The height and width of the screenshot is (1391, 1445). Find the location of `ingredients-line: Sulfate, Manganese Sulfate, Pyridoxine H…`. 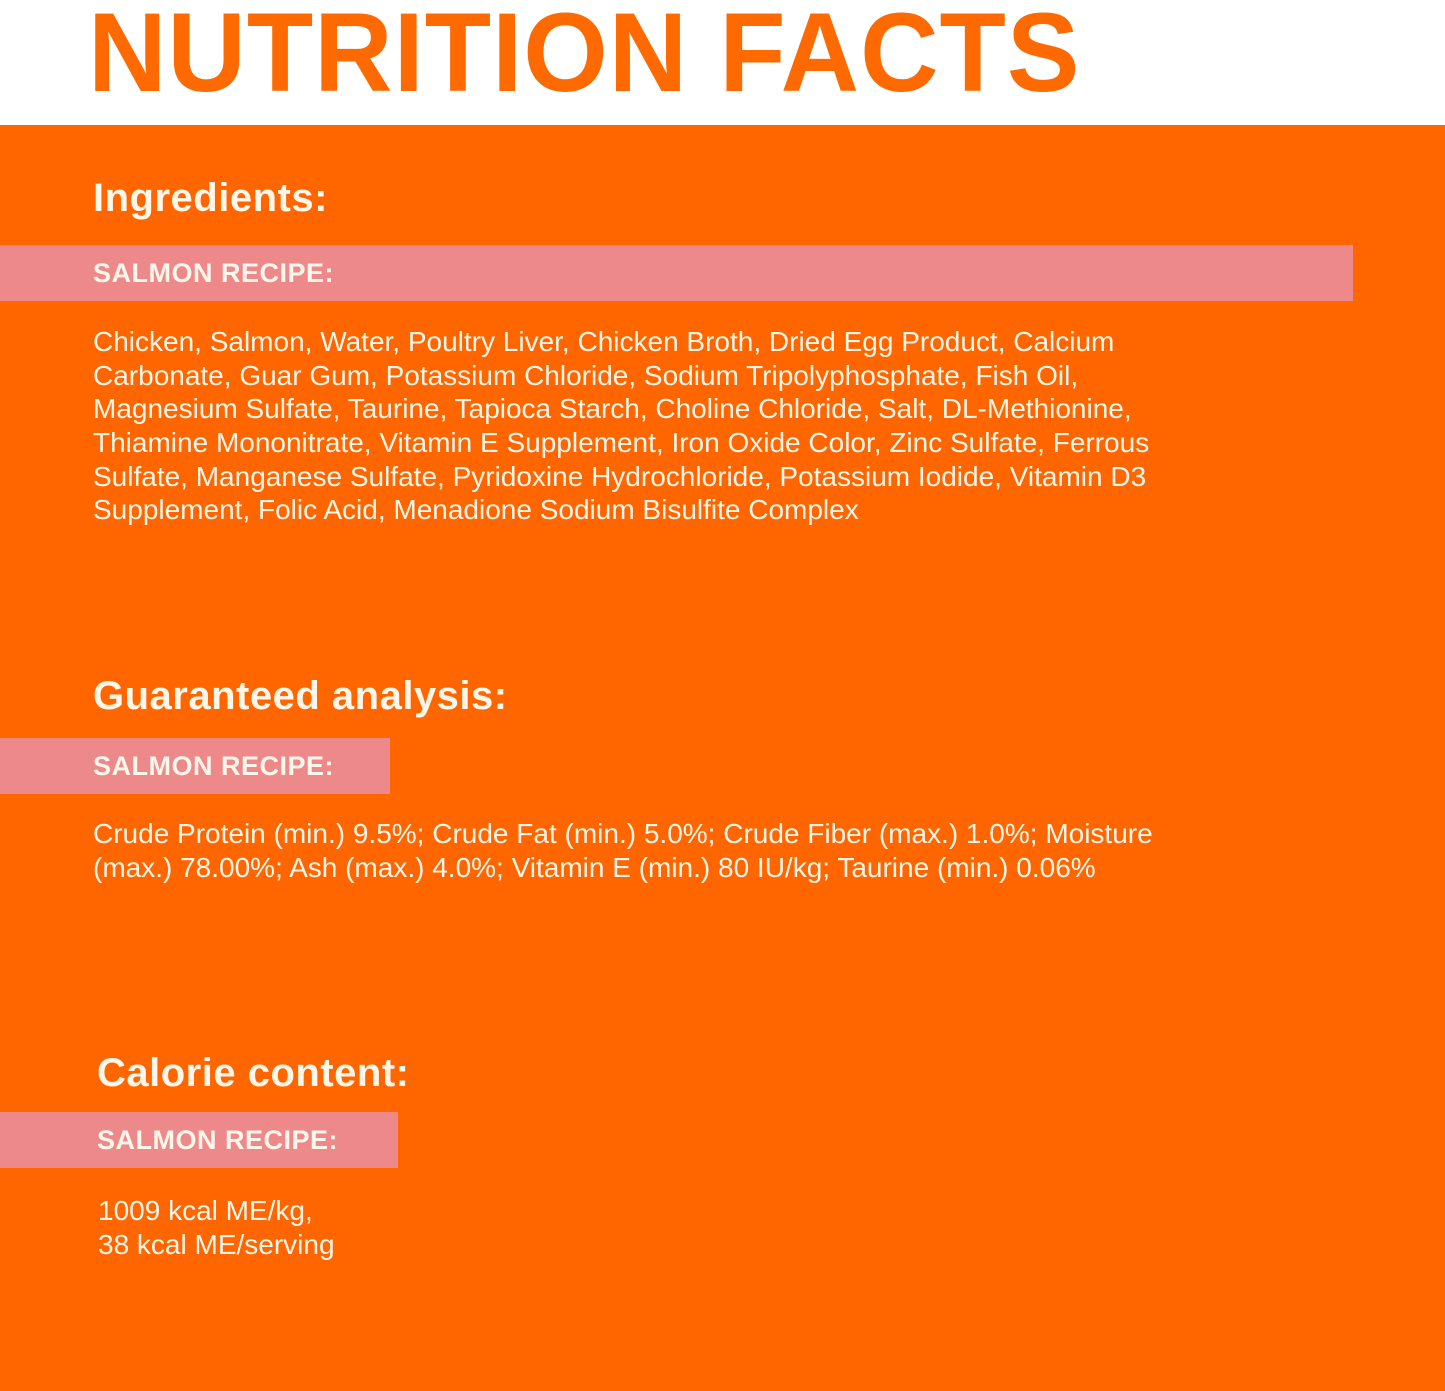

ingredients-line: Sulfate, Manganese Sulfate, Pyridoxine H… is located at coordinates (620, 476).